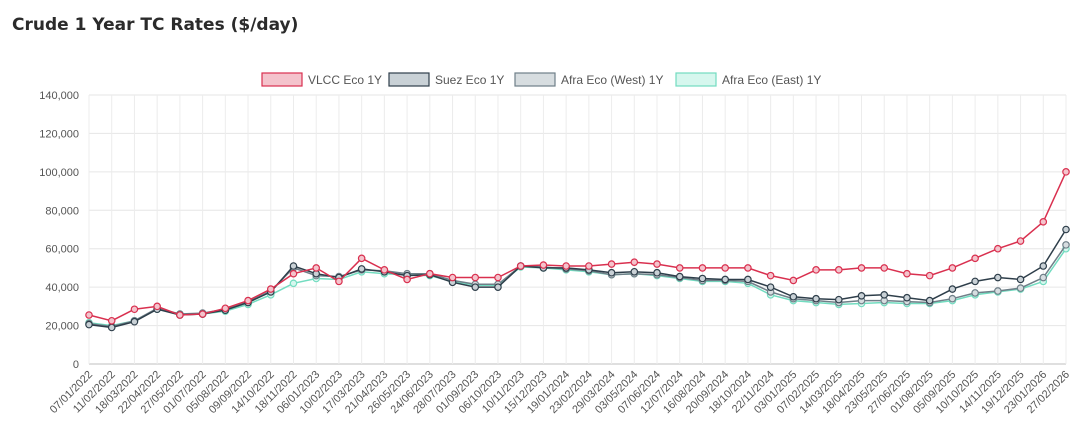 The height and width of the screenshot is (438, 1080). Describe the element at coordinates (59, 134) in the screenshot. I see `y-tick-label: 120,000` at that location.